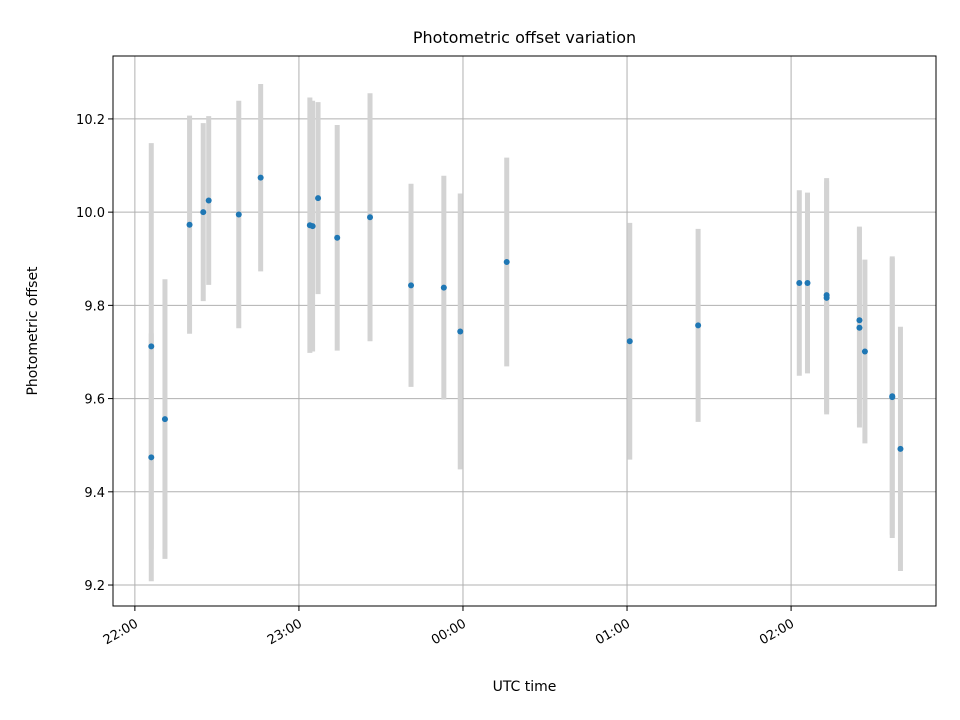  I want to click on y-axis-label: Photometric offset, so click(33, 331).